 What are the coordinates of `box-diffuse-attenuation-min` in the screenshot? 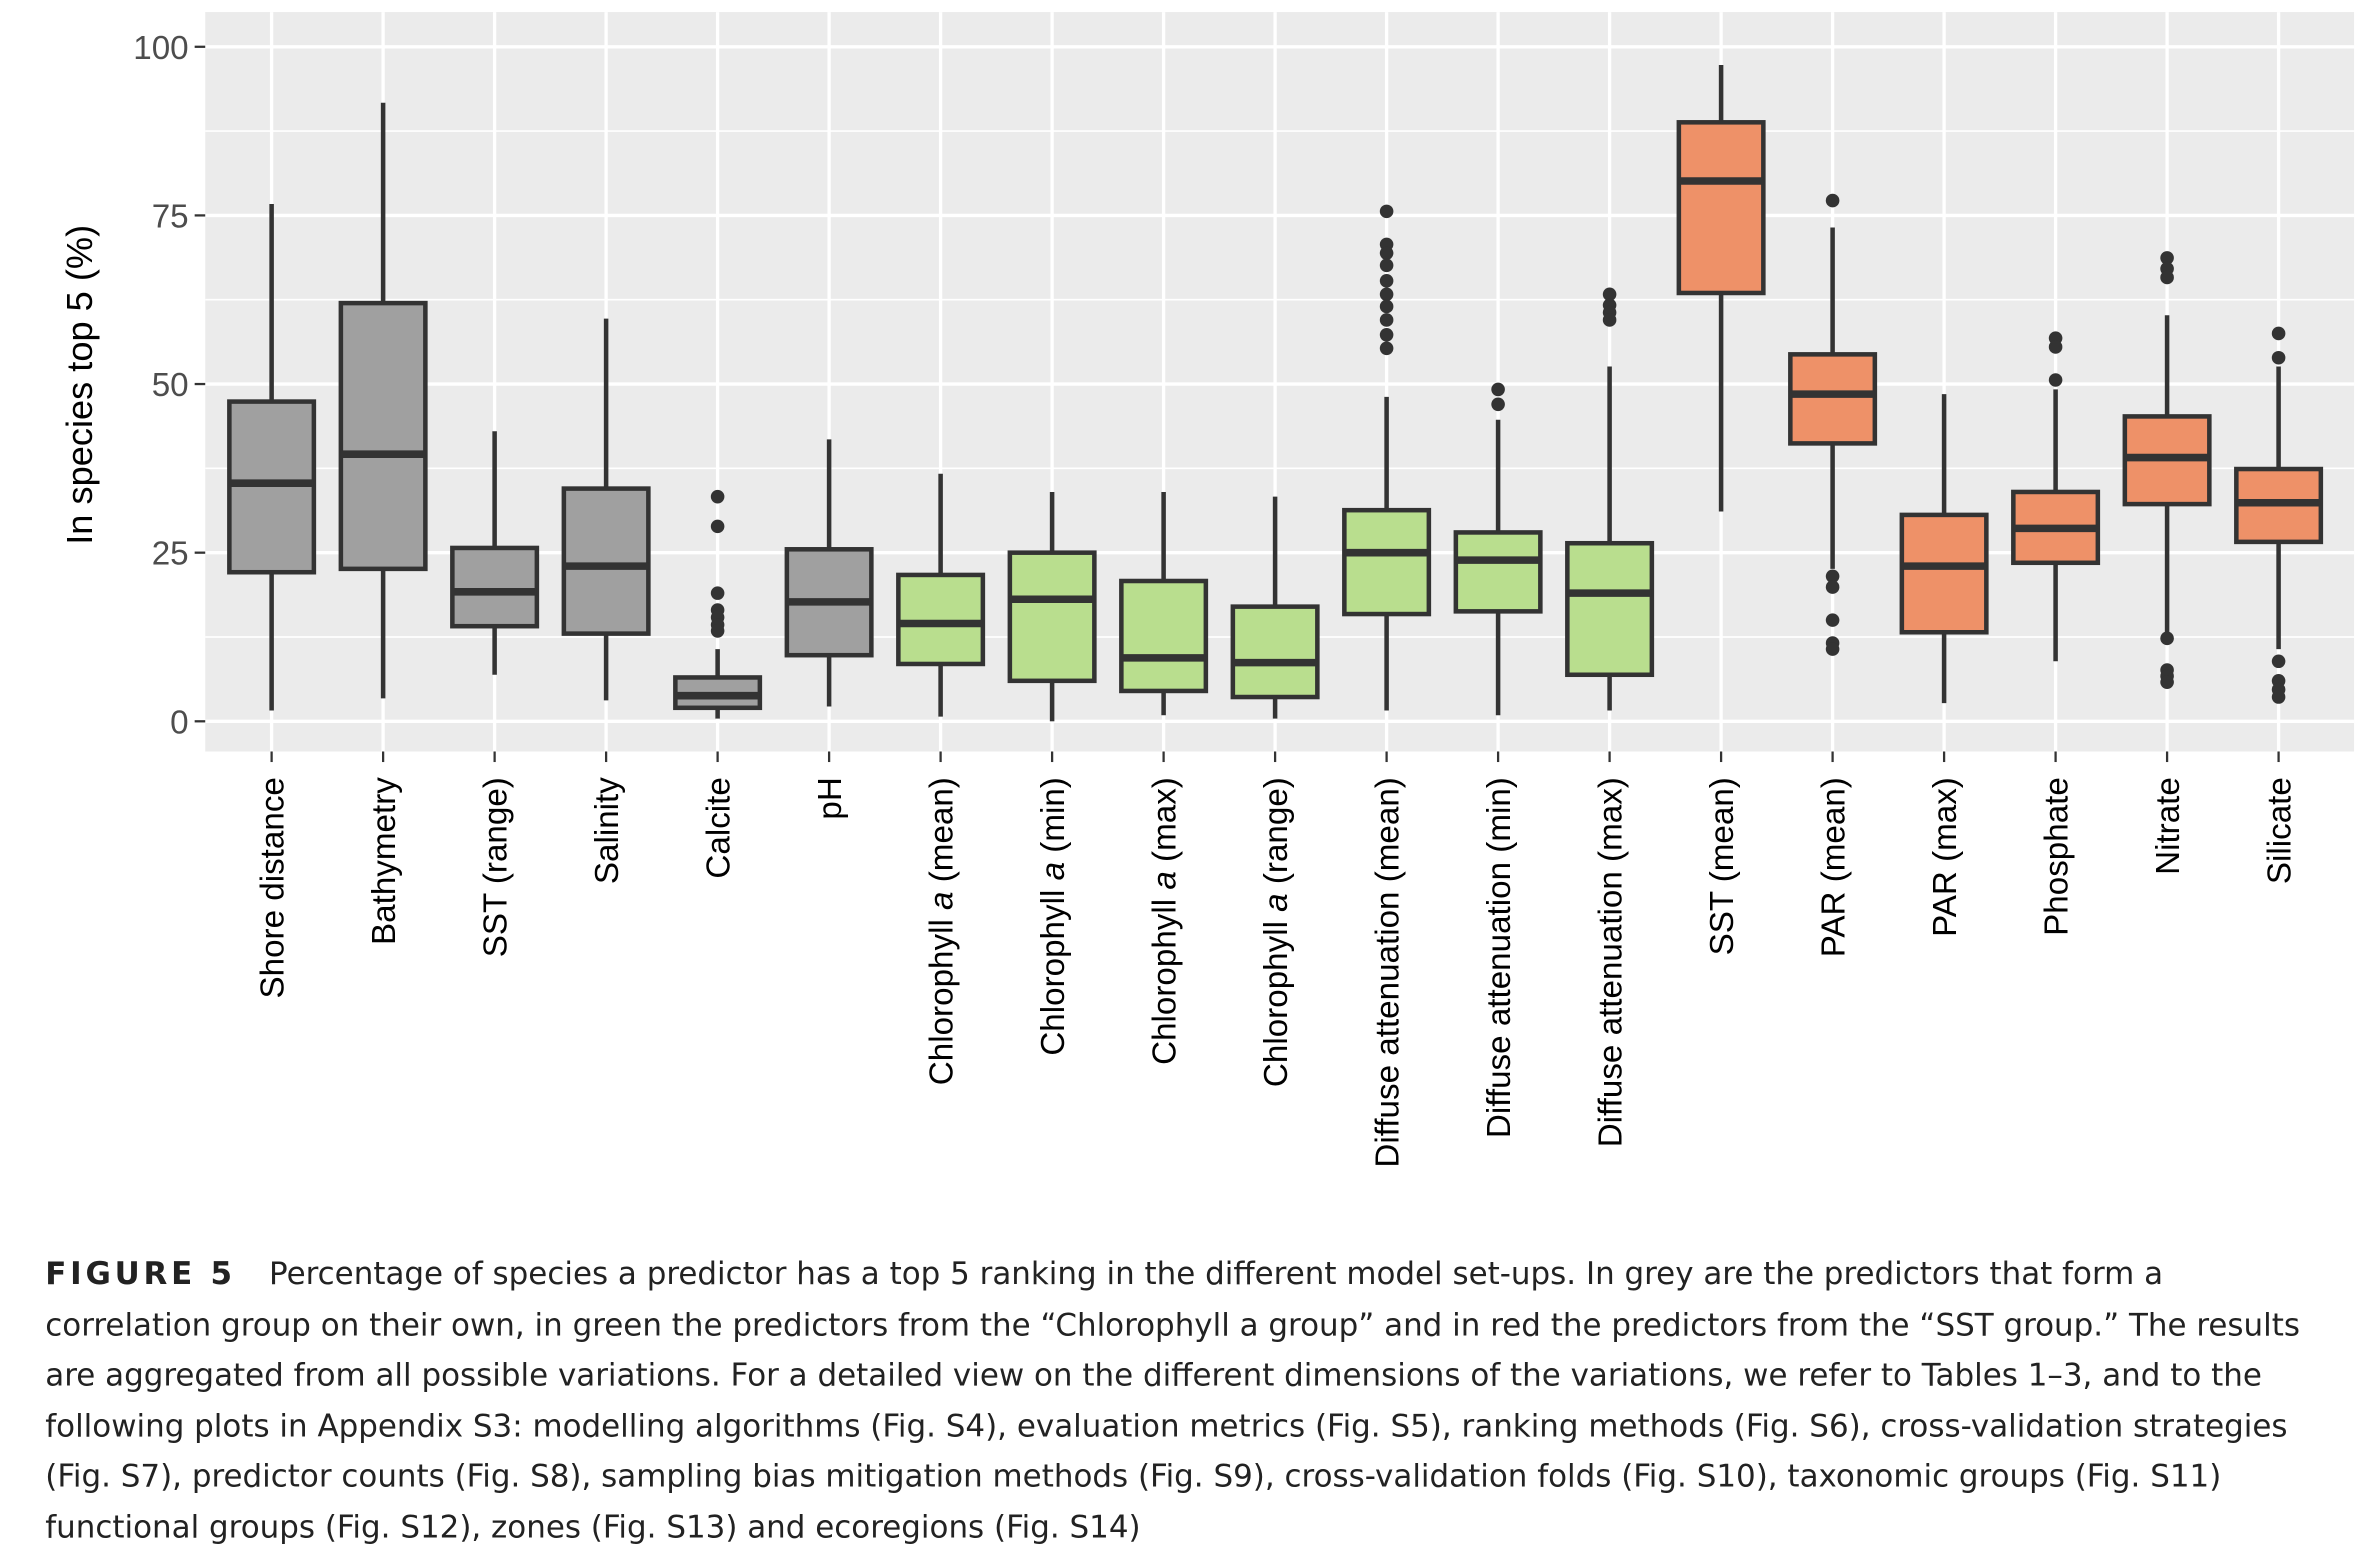 It's located at (1498, 549).